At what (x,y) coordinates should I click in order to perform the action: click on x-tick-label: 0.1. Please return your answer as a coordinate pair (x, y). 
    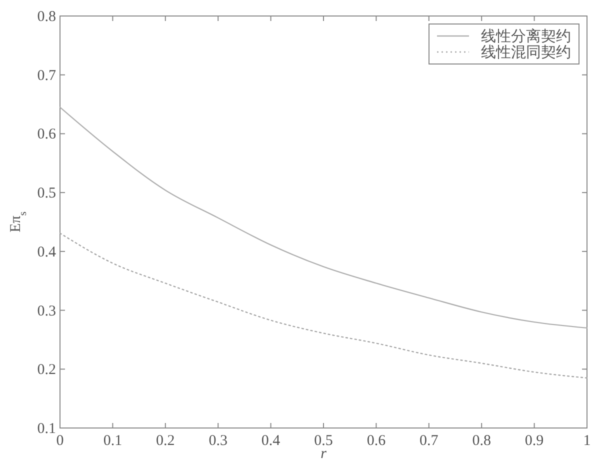
    Looking at the image, I should click on (112, 441).